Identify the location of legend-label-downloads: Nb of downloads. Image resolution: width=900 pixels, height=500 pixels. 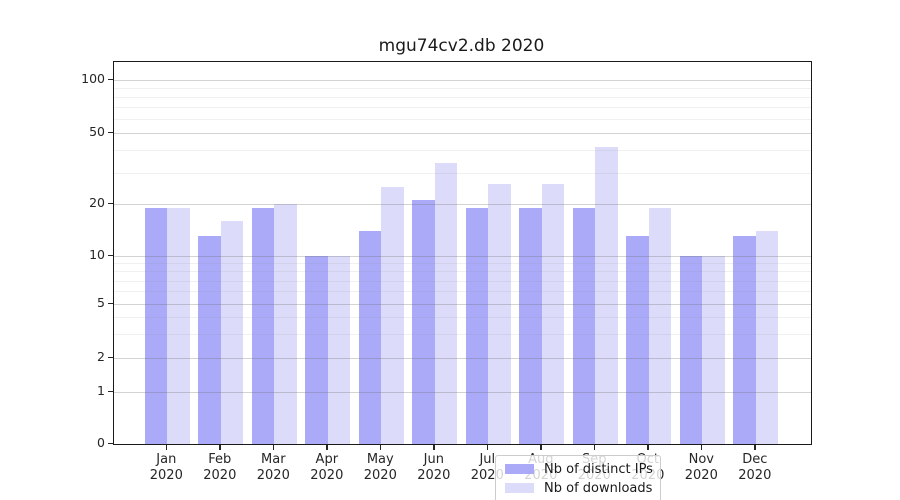
(598, 488).